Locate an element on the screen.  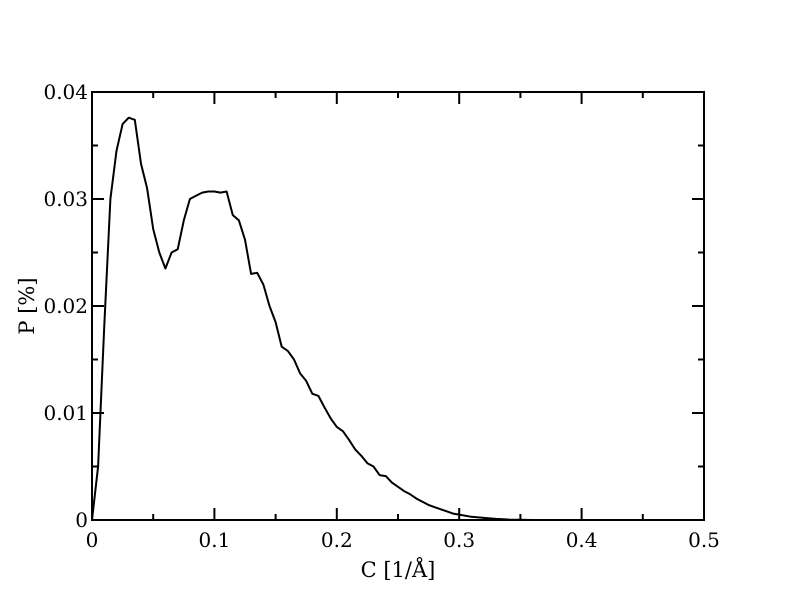
y-tick-label: 0.01 is located at coordinates (65, 413).